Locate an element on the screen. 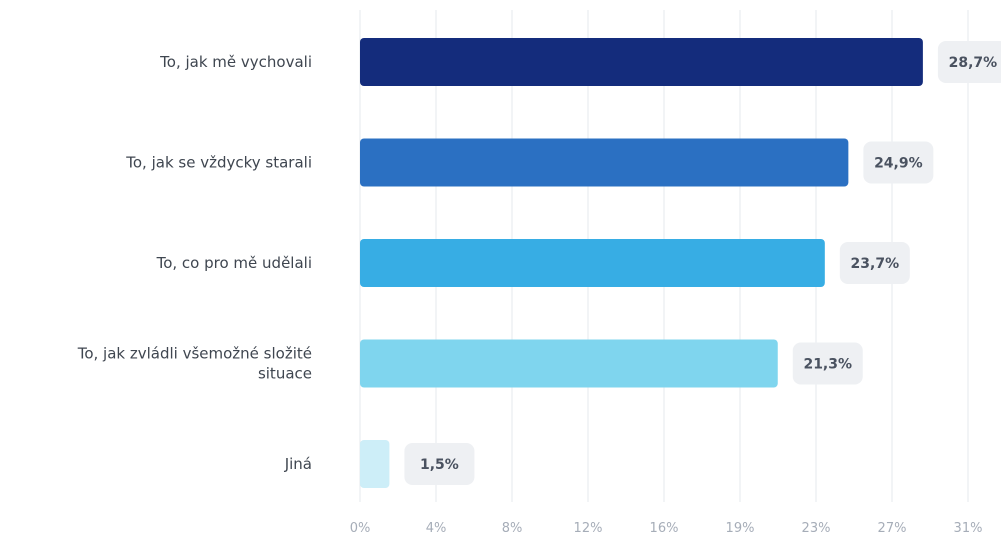  x-tick-label: 31% is located at coordinates (968, 528).